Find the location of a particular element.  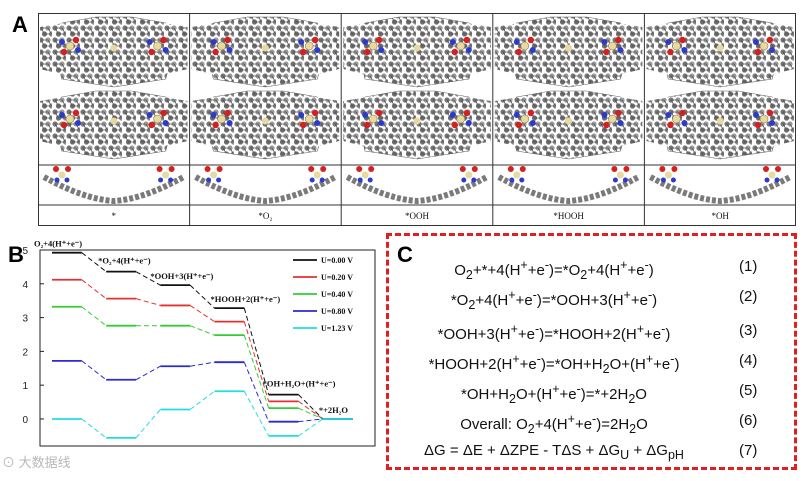

structure-cell: * is located at coordinates (114, 118).